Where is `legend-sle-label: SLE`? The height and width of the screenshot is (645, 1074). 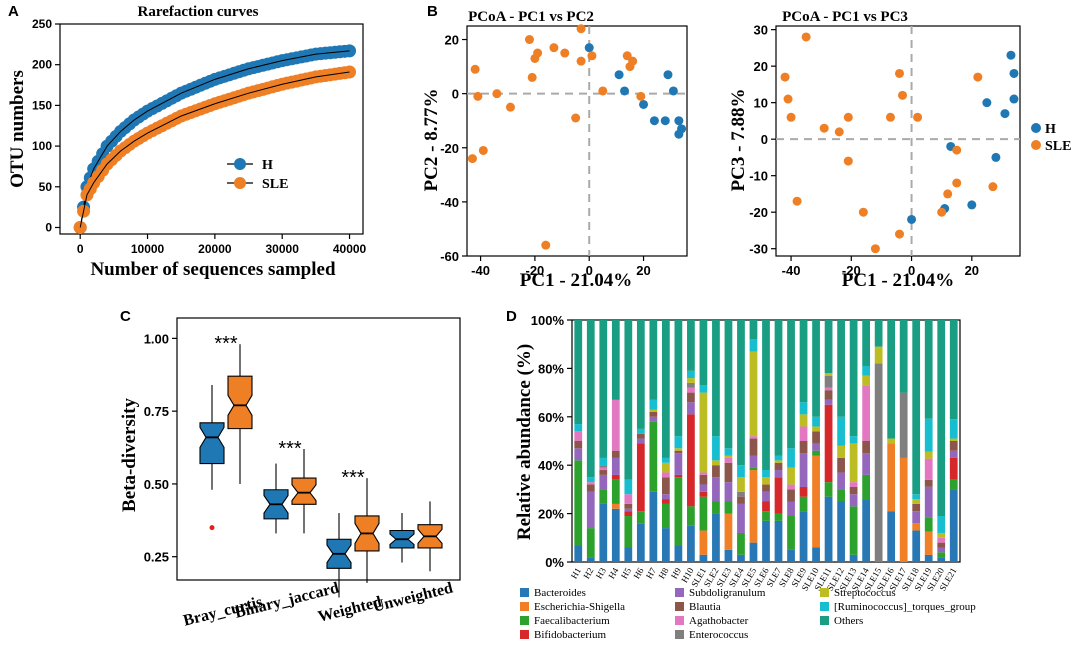 legend-sle-label: SLE is located at coordinates (275, 184).